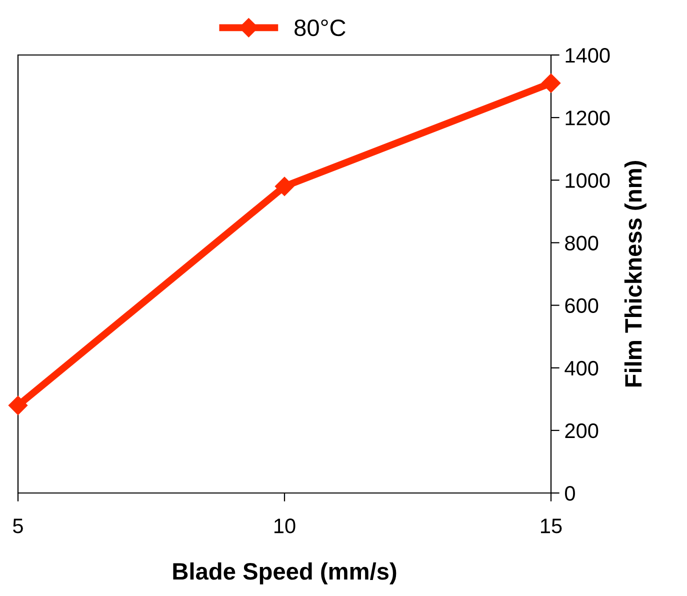  I want to click on x-tick-label: 10, so click(285, 526).